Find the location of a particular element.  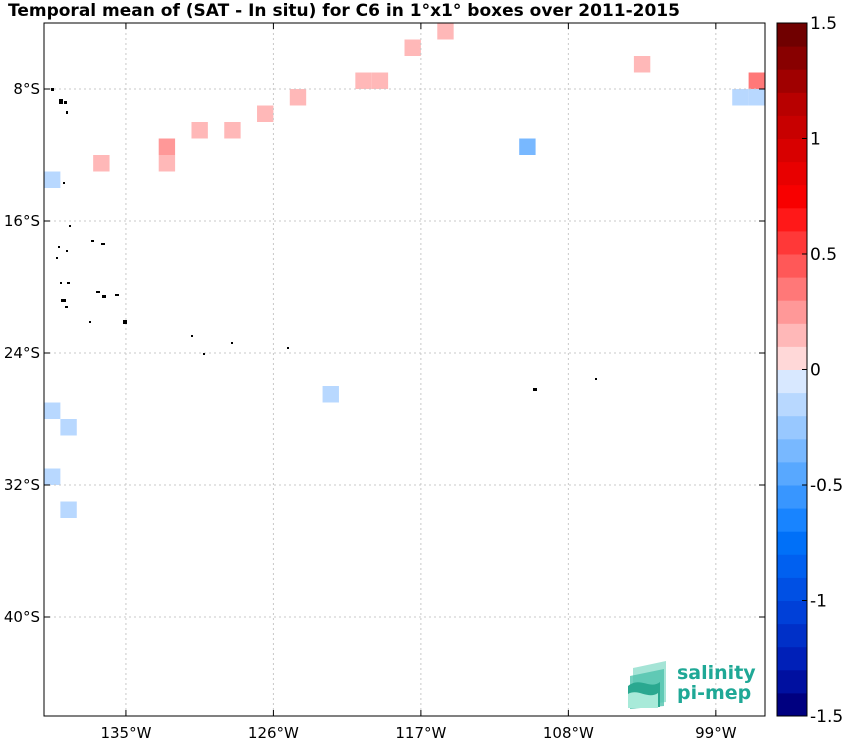

wave-logo-icon is located at coordinates (647, 685).